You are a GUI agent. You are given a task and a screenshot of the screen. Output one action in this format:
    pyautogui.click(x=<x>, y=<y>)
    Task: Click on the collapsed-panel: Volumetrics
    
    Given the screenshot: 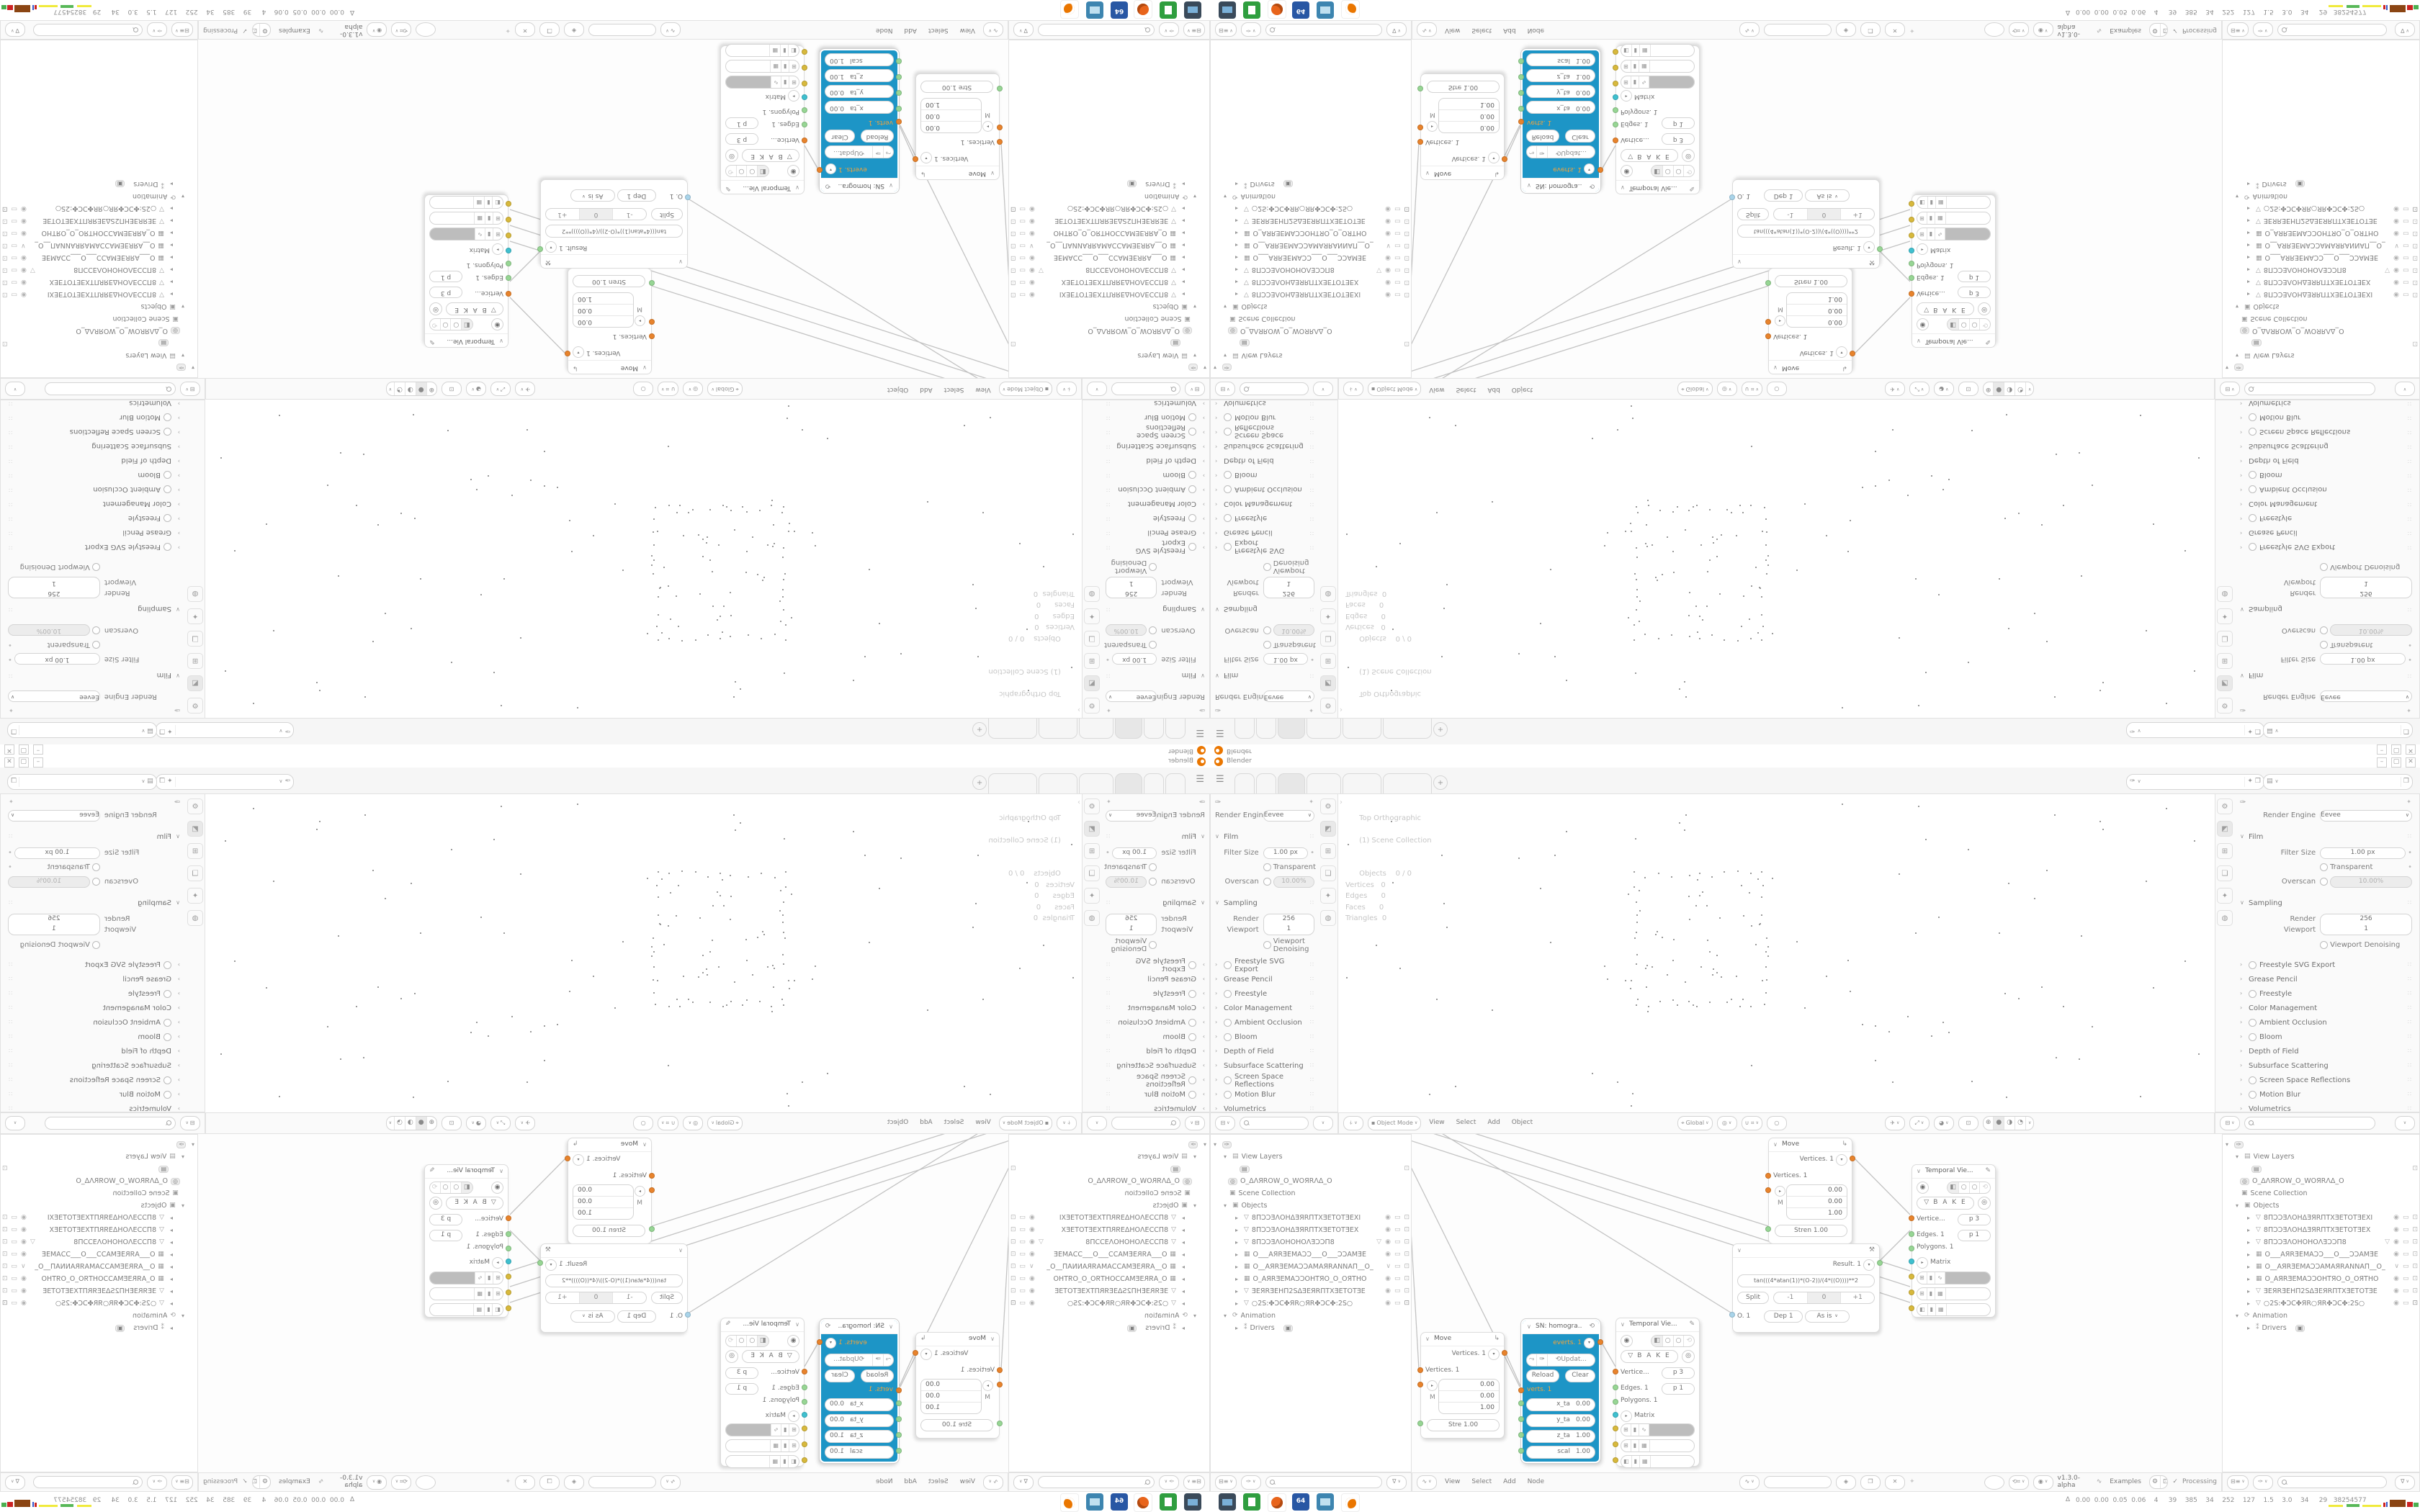 What is the action you would take?
    pyautogui.click(x=1175, y=1108)
    